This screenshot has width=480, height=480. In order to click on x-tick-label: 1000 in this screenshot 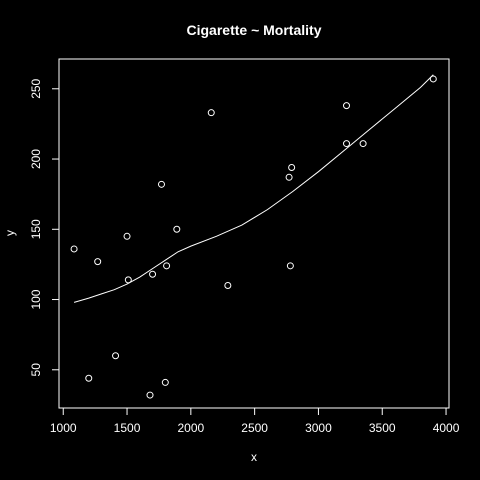, I will do `click(63, 428)`.